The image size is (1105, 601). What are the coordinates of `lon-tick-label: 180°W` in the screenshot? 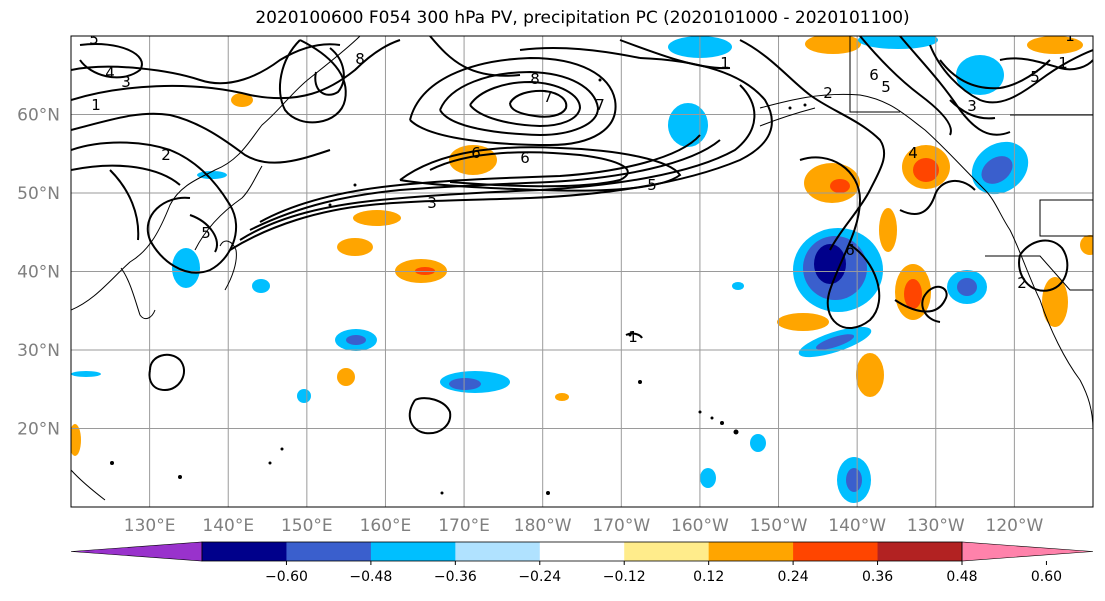 It's located at (543, 526).